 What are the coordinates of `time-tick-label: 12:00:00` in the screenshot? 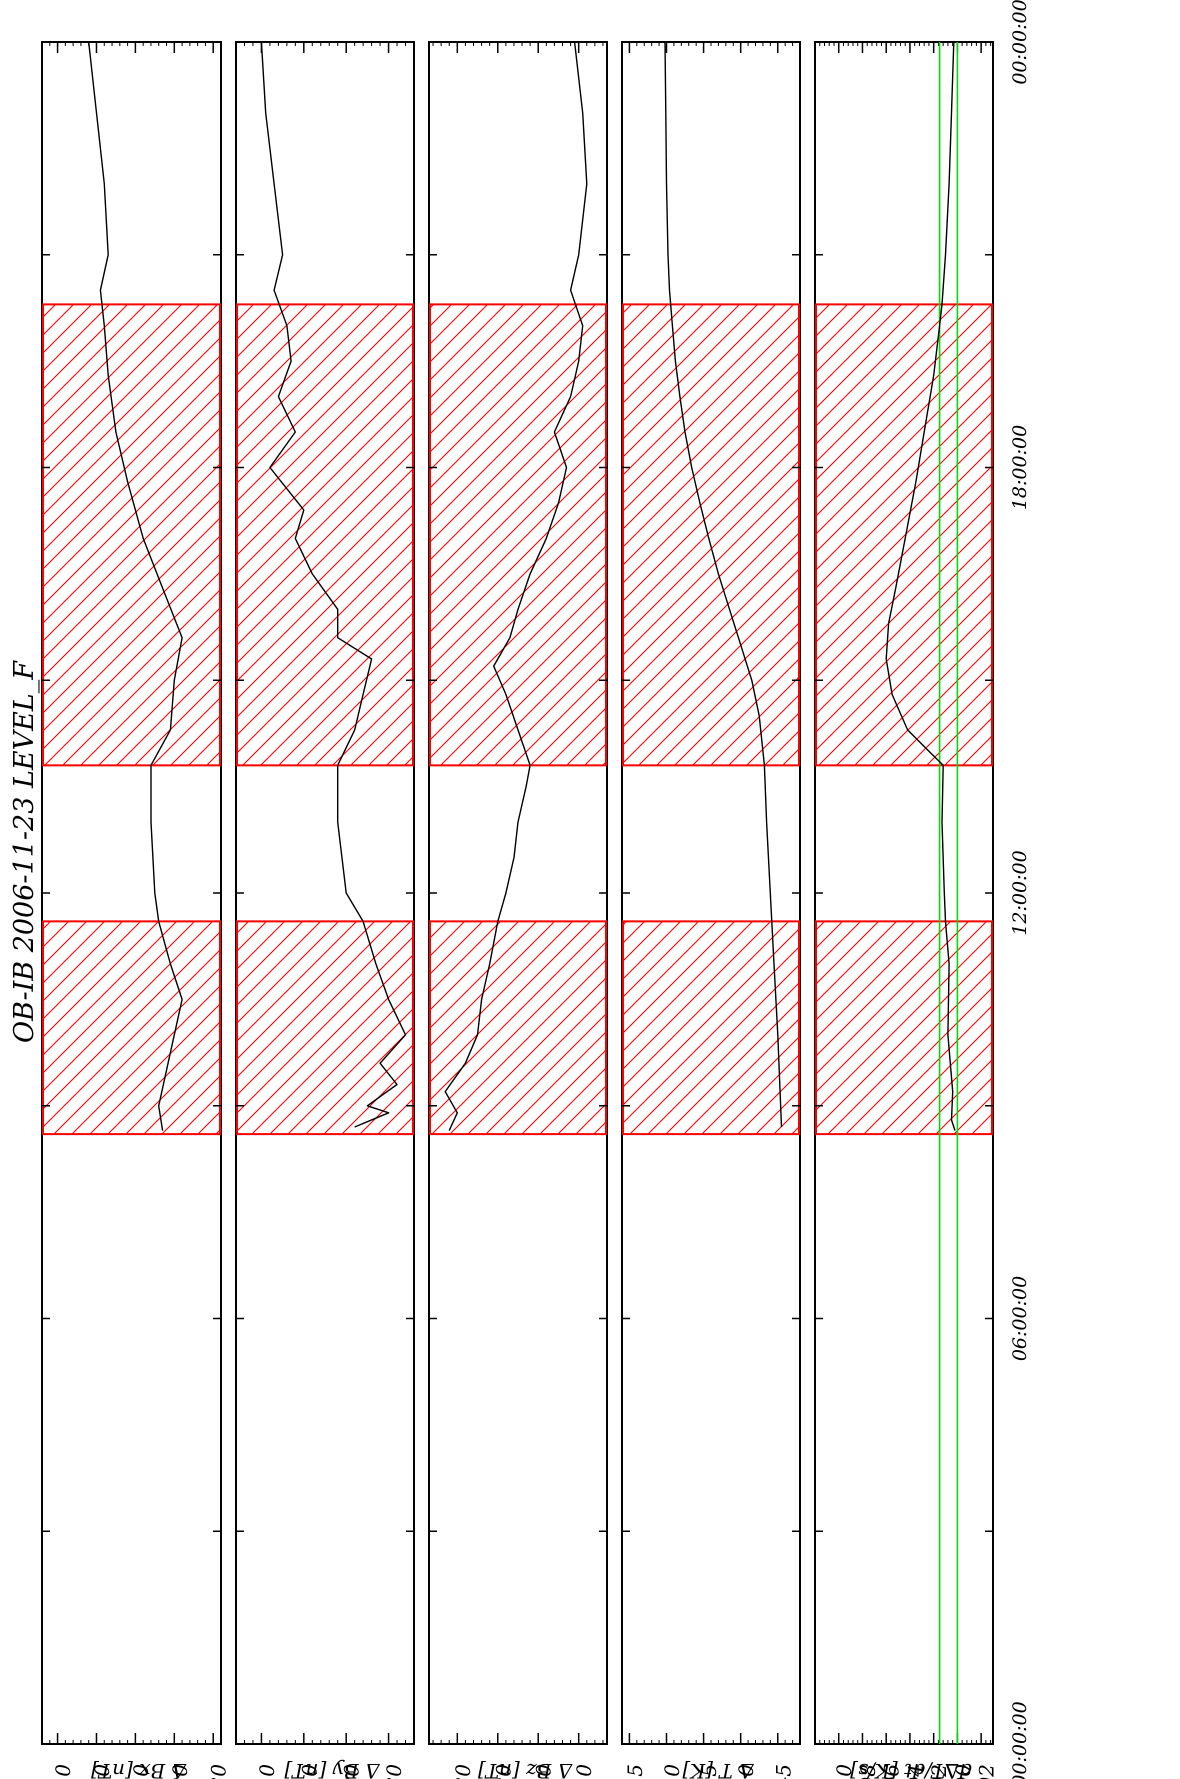 It's located at (1020, 892).